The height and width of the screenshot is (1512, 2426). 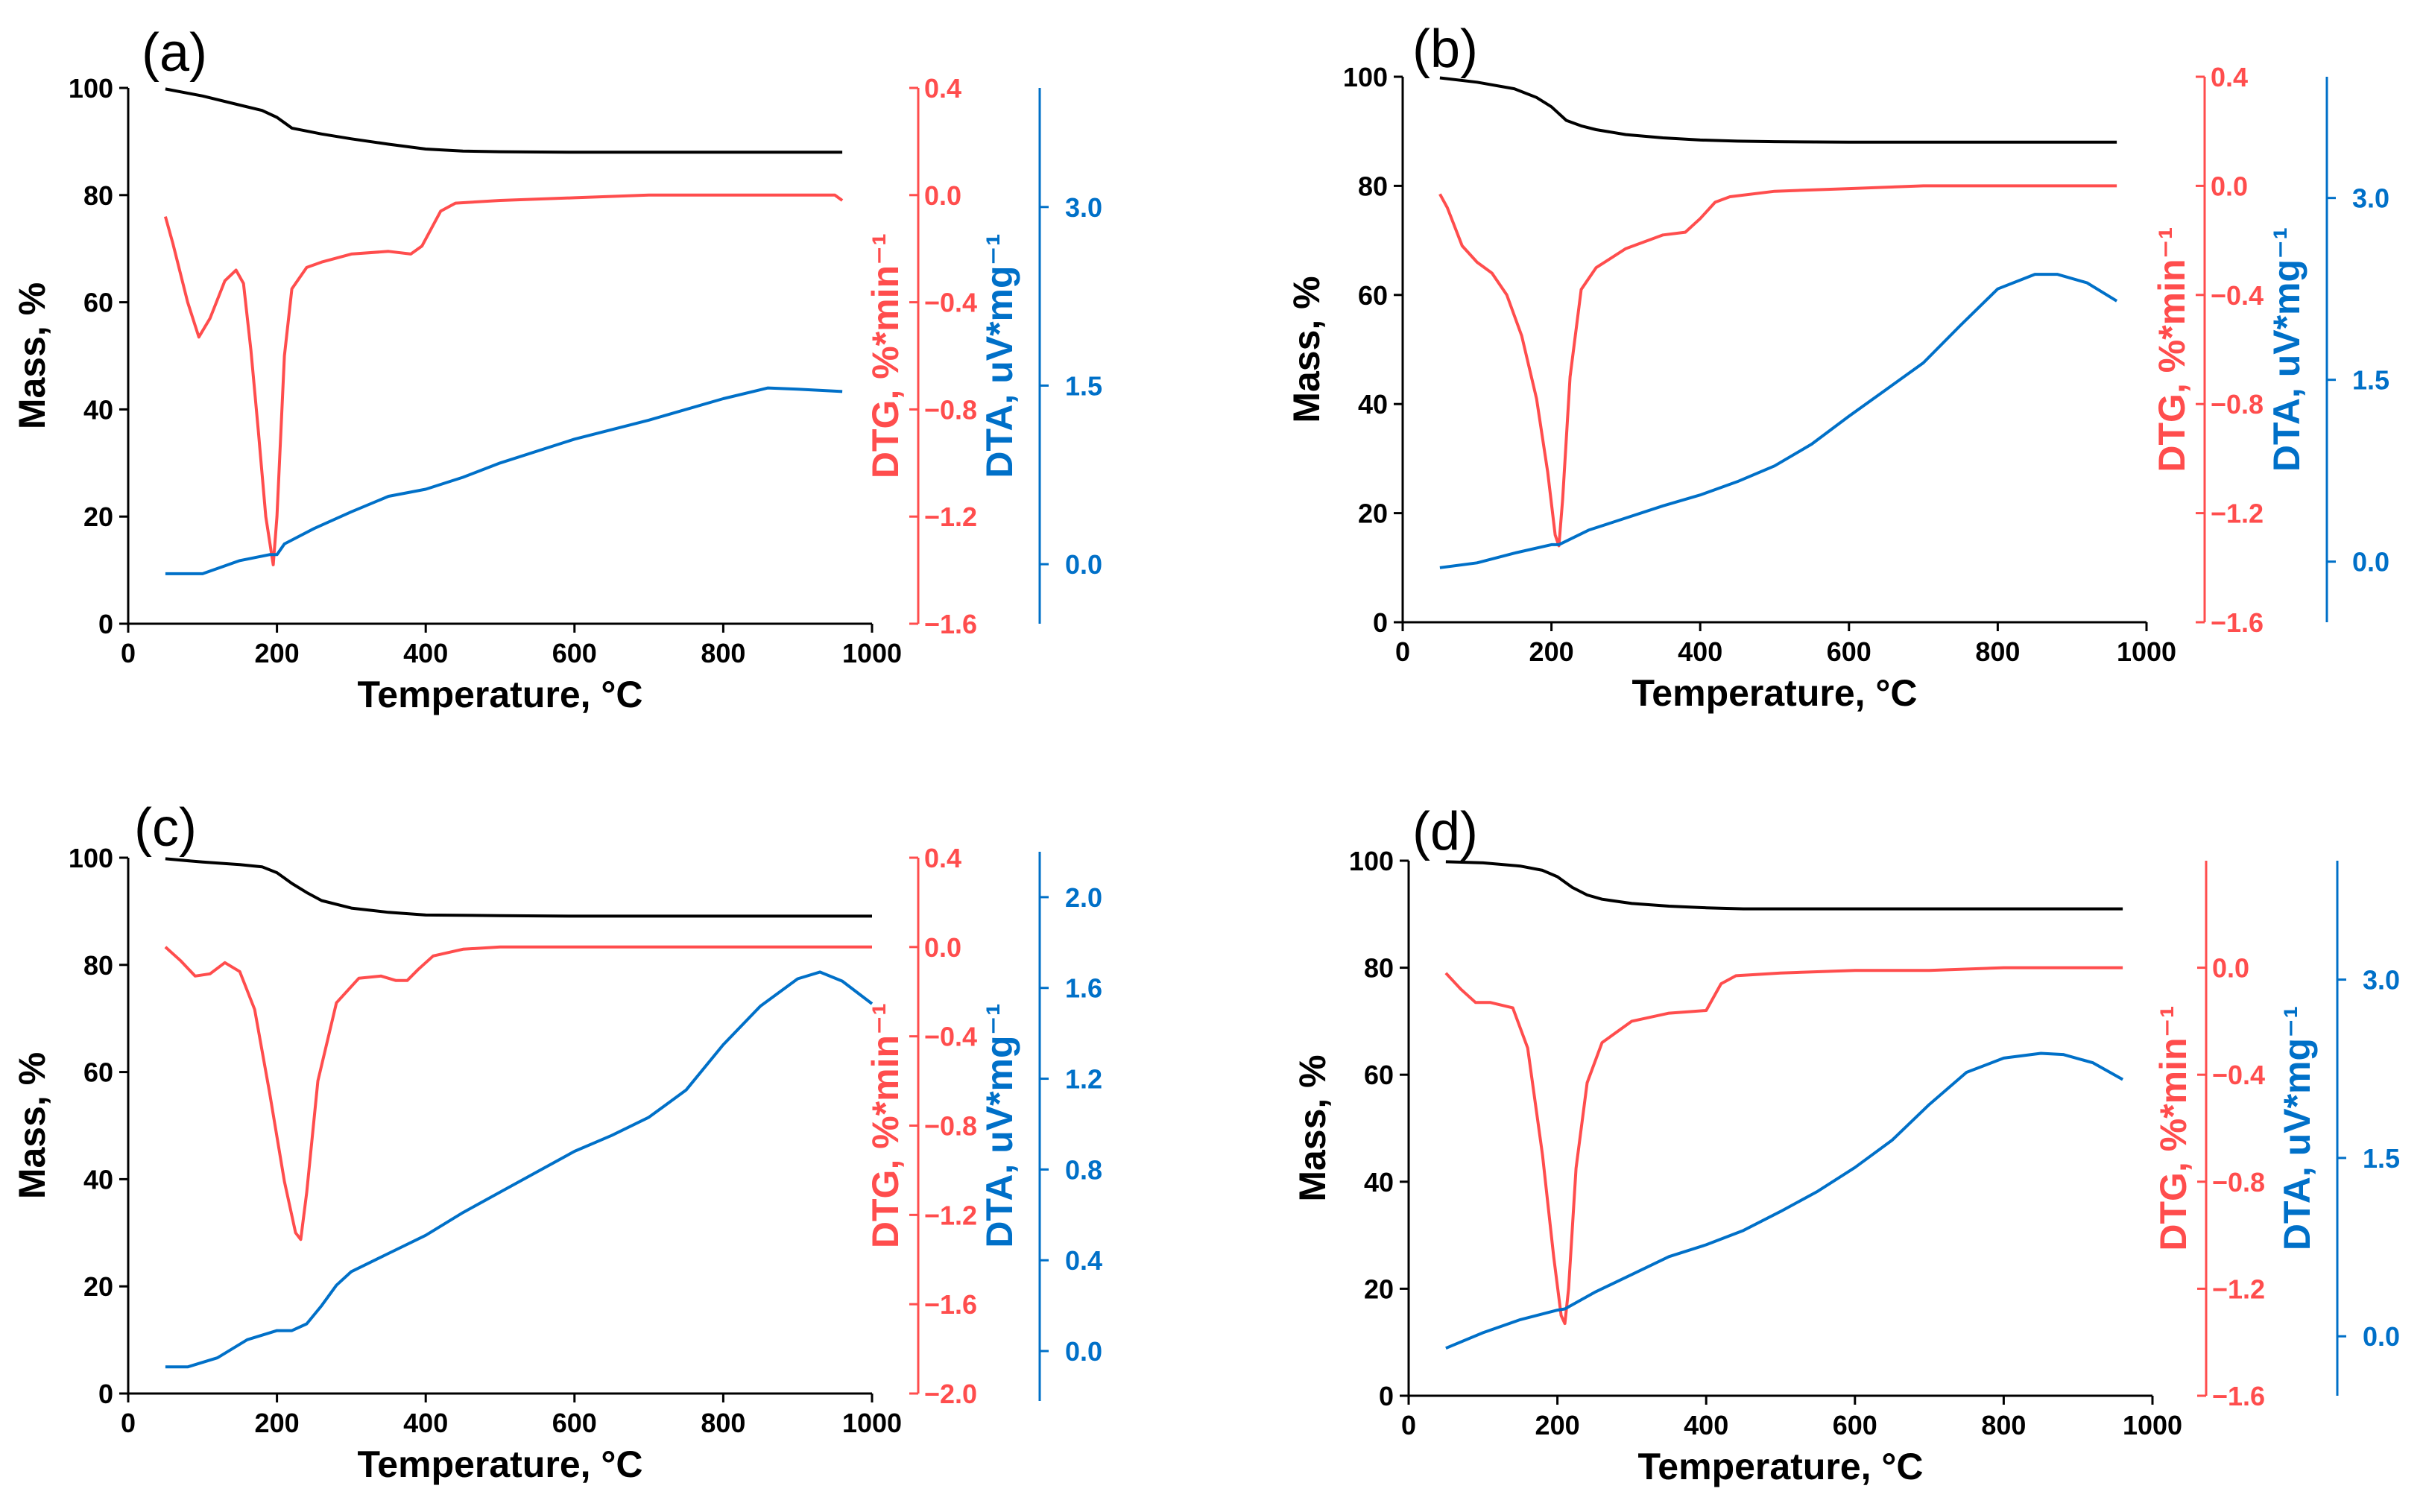 What do you see at coordinates (1445, 831) in the screenshot?
I see `panel-label: (d)` at bounding box center [1445, 831].